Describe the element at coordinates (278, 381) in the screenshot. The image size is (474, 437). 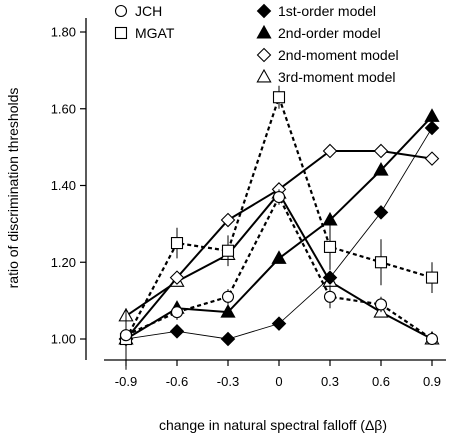
I see `x-tick-label: 0` at that location.